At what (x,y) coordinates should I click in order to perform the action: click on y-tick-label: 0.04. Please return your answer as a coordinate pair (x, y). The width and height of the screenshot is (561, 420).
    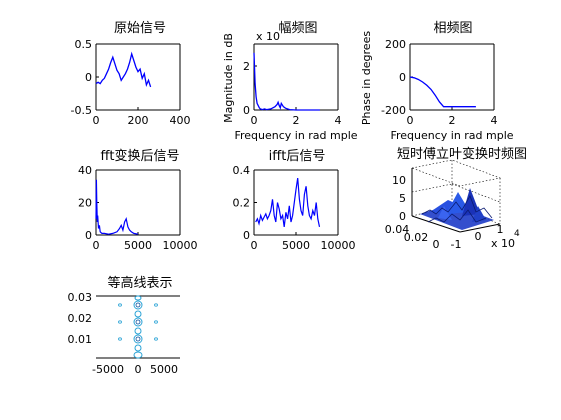
    Looking at the image, I should click on (397, 229).